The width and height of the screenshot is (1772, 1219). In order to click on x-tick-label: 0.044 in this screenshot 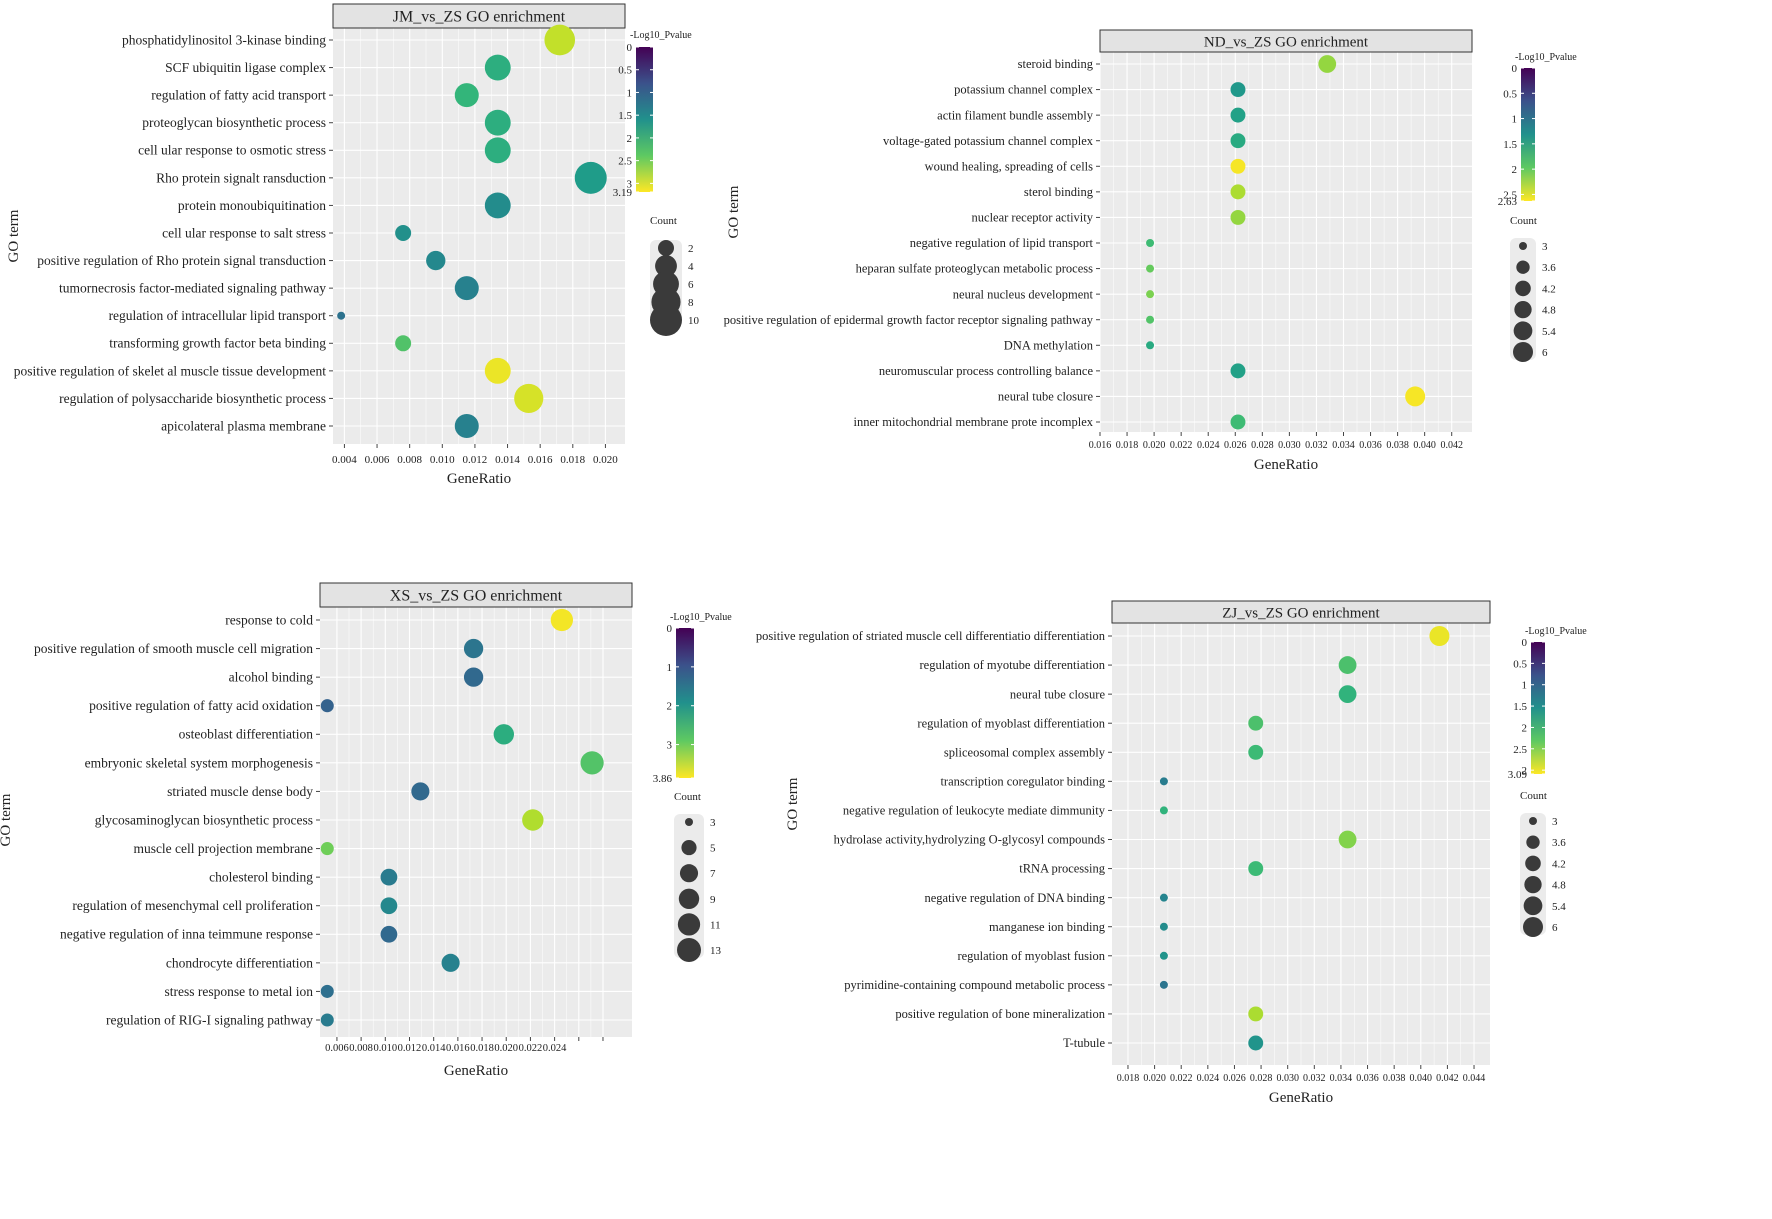, I will do `click(1474, 1078)`.